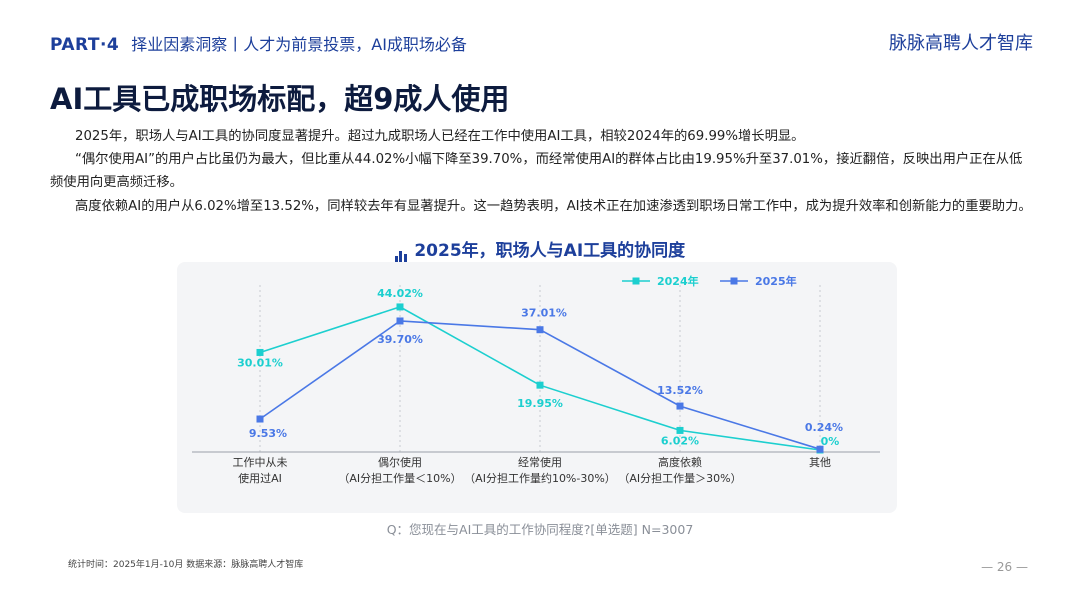 The width and height of the screenshot is (1080, 608). Describe the element at coordinates (540, 462) in the screenshot. I see `x-tick-label: 经常使用` at that location.